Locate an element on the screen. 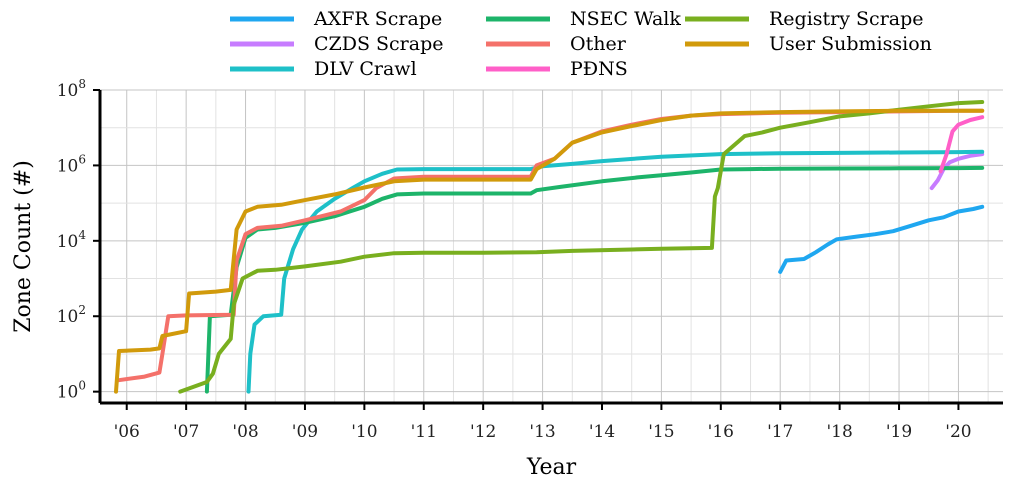 The image size is (1032, 479). legend-label: Registry Scrape is located at coordinates (846, 19).